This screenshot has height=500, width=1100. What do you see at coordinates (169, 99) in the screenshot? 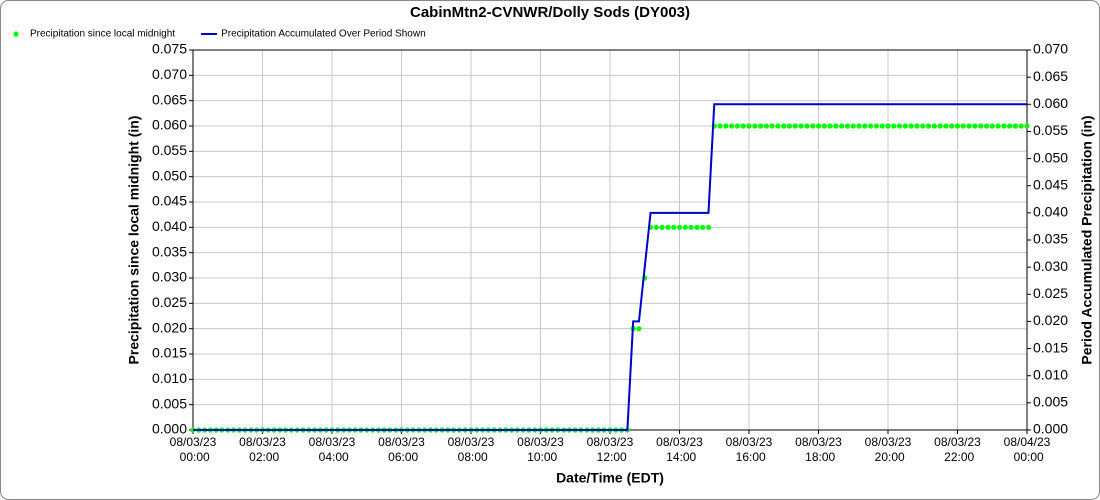
I see `y-tick-label: 0.065` at bounding box center [169, 99].